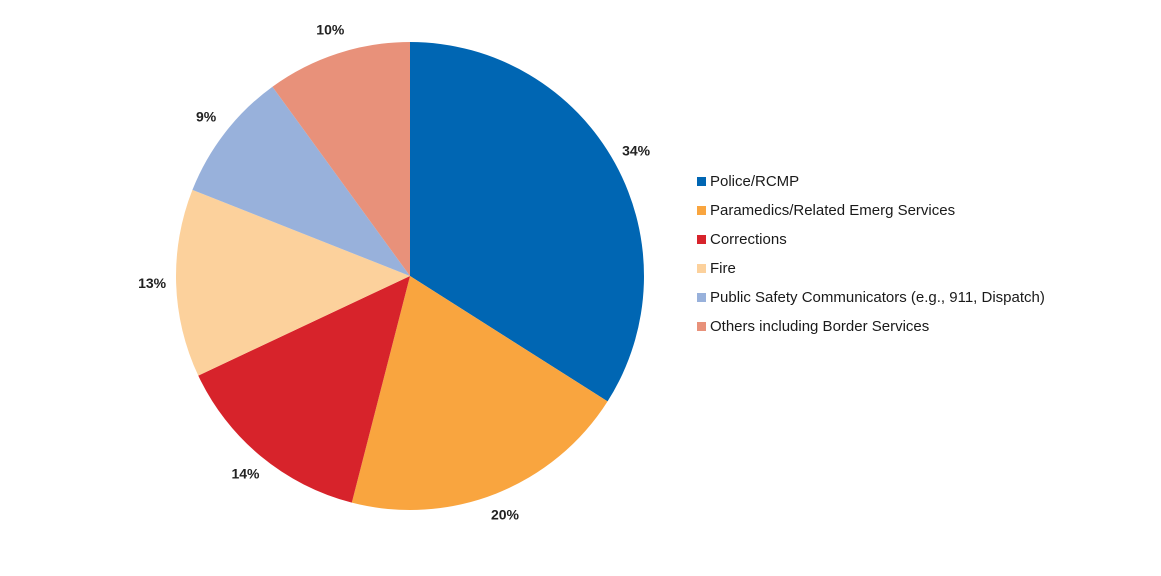 The width and height of the screenshot is (1161, 576). Describe the element at coordinates (479, 393) in the screenshot. I see `pie-slice-paramedics-related-emerg-services` at that location.